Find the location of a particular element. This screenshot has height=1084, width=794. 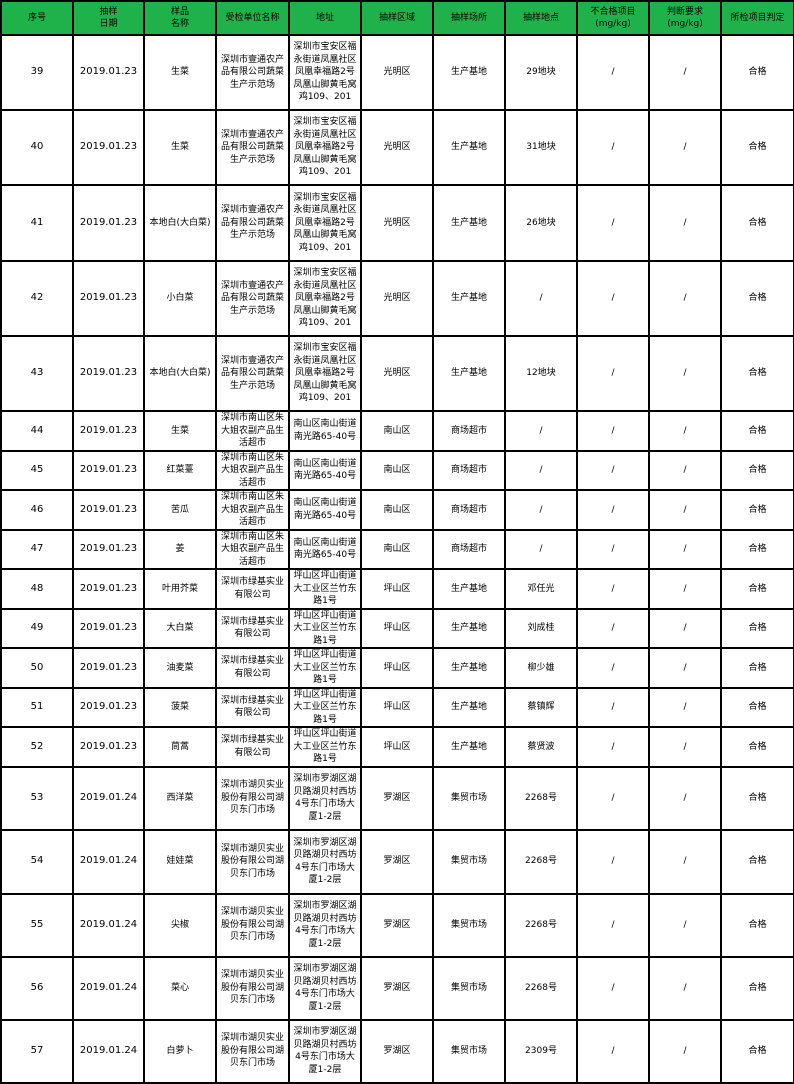

cell-seq: 46 is located at coordinates (37, 510).